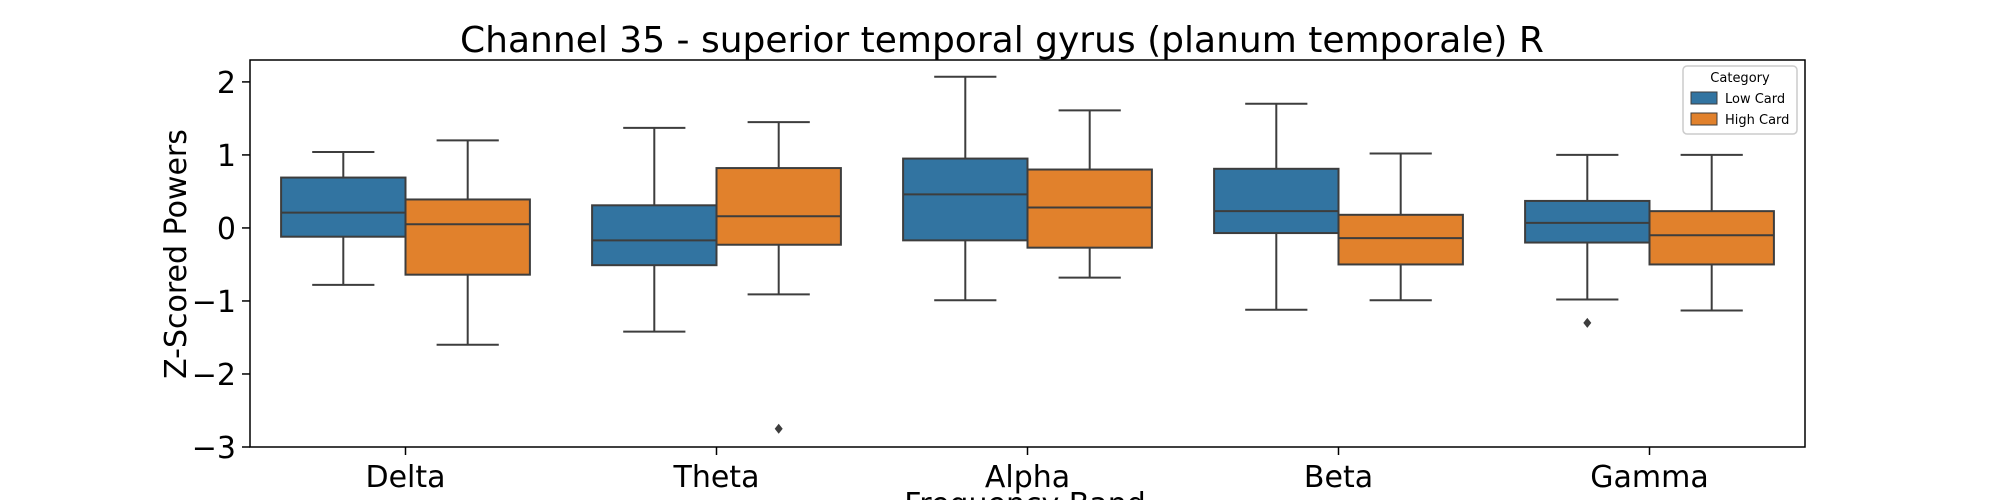 Image resolution: width=2000 pixels, height=500 pixels. I want to click on x-tick-label: Alpha, so click(1027, 477).